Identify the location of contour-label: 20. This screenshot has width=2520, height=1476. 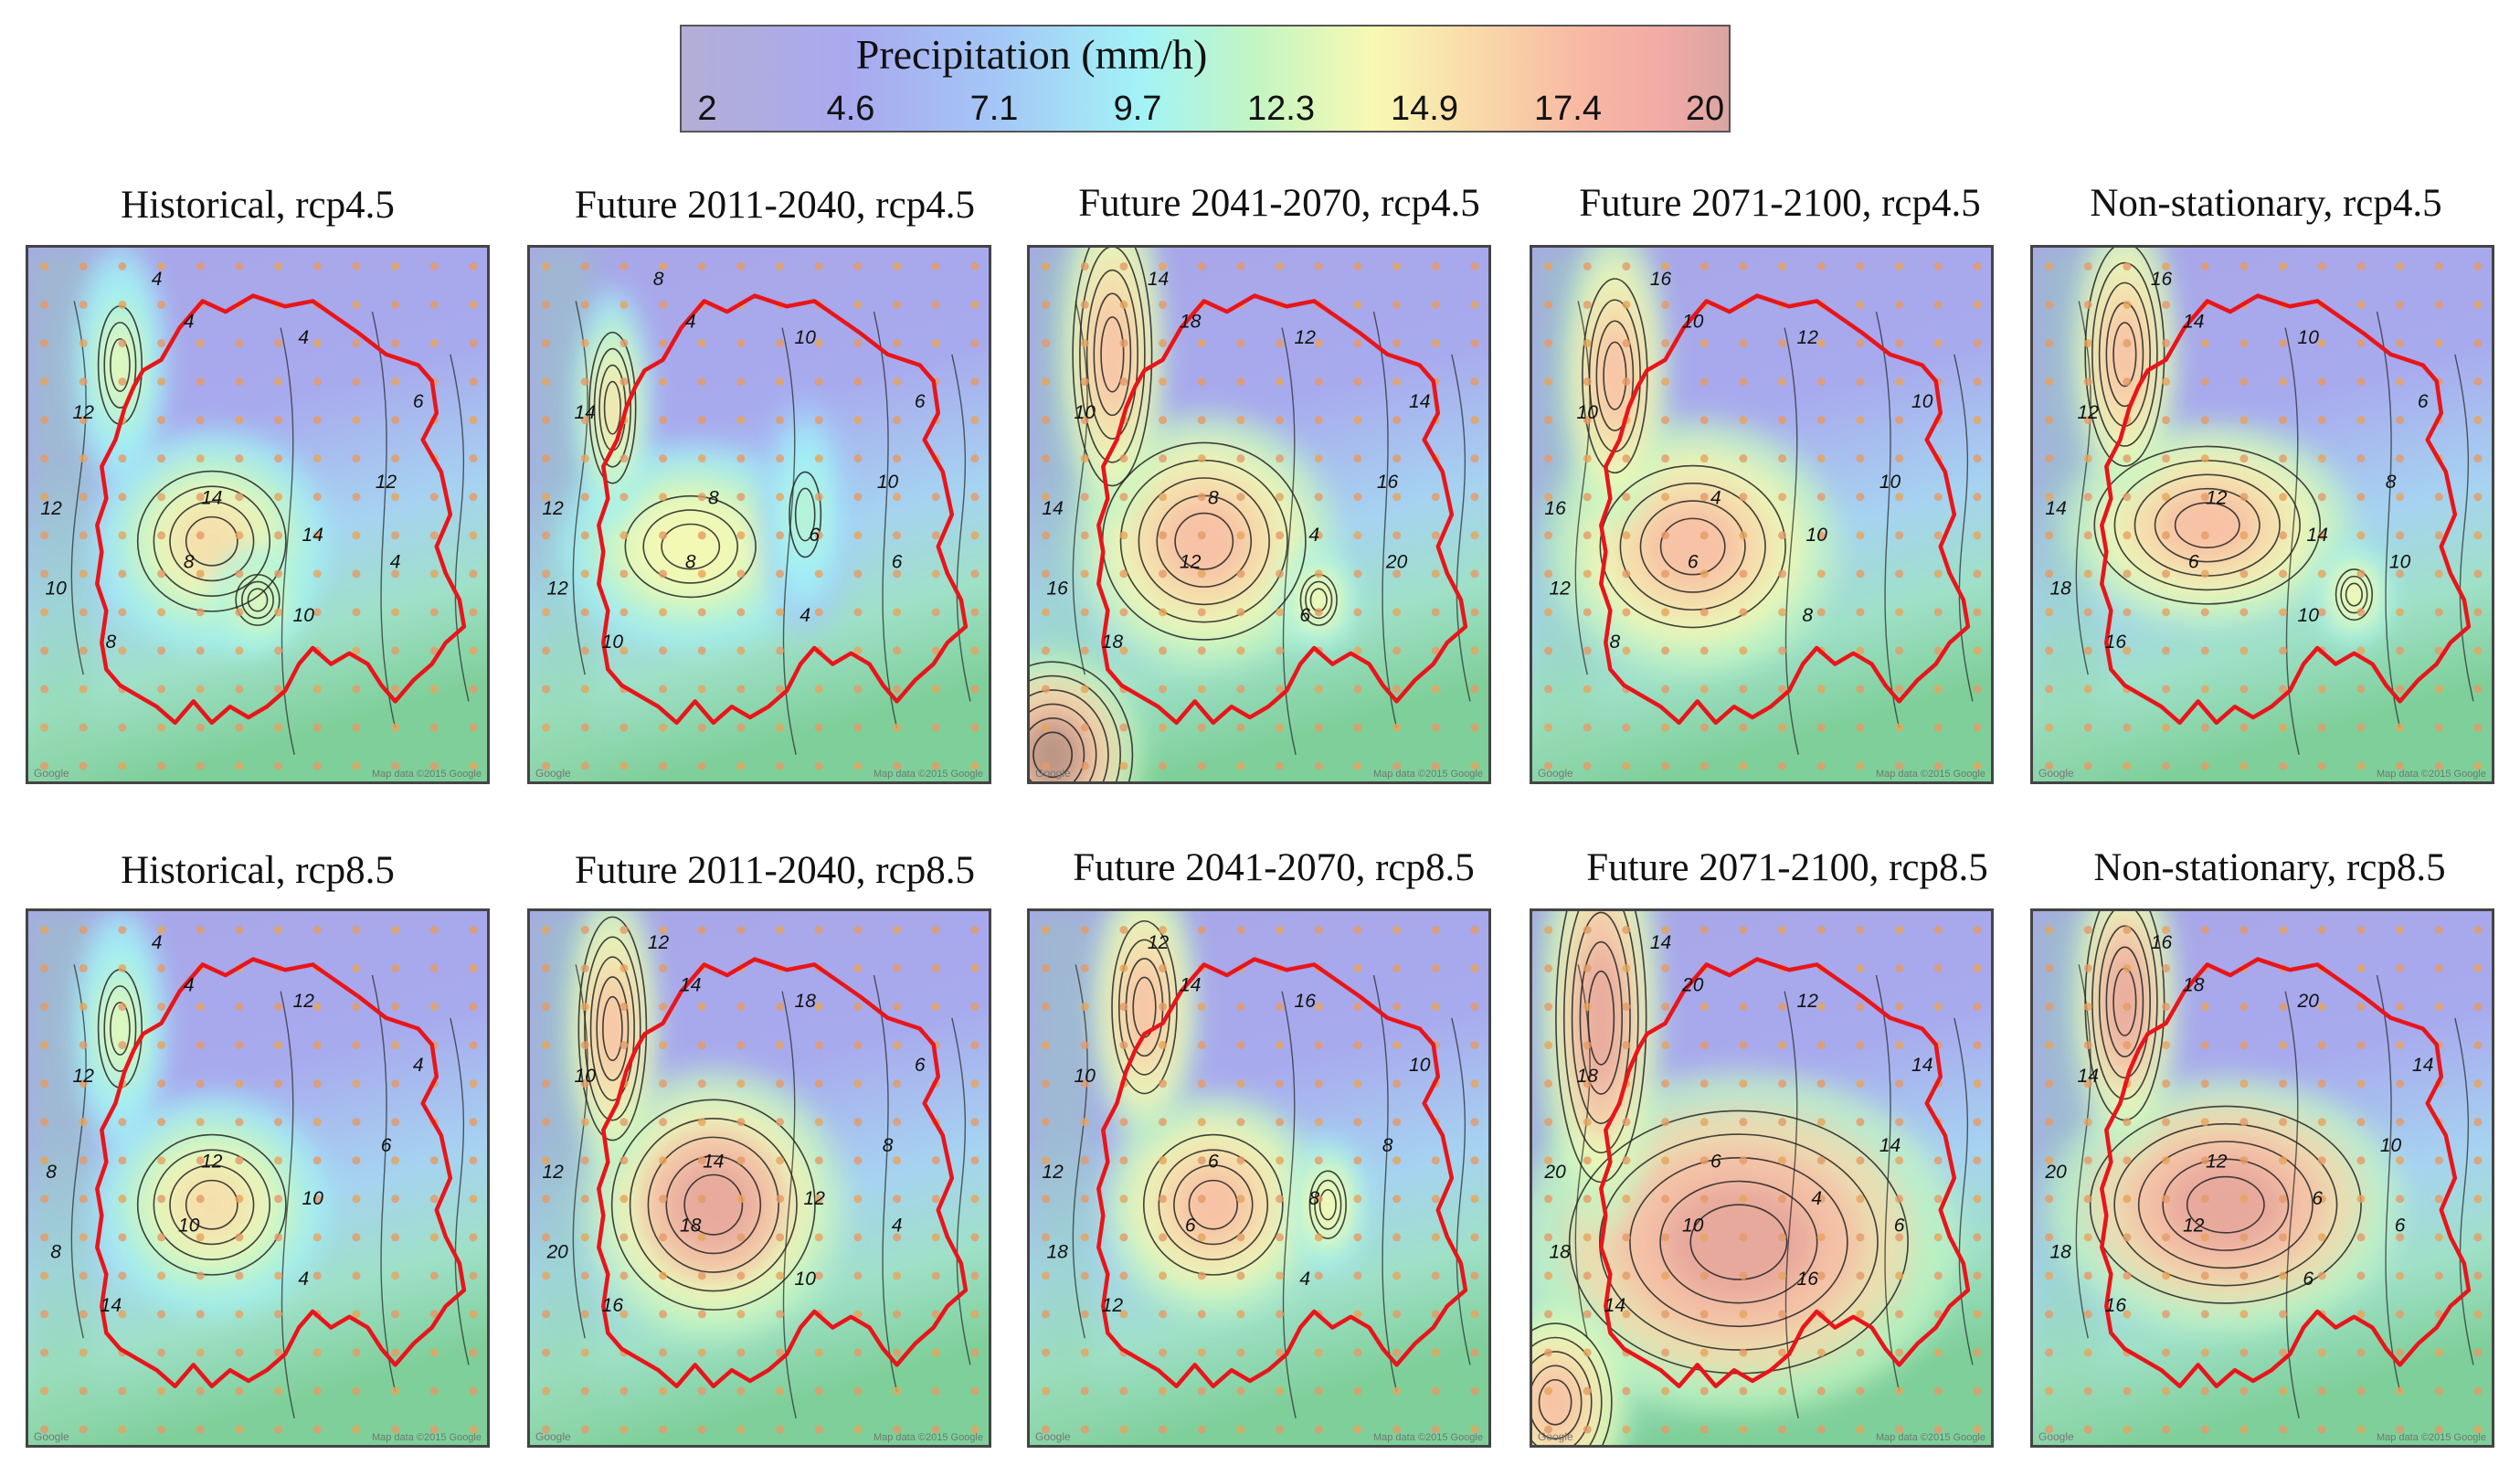
(556, 1252).